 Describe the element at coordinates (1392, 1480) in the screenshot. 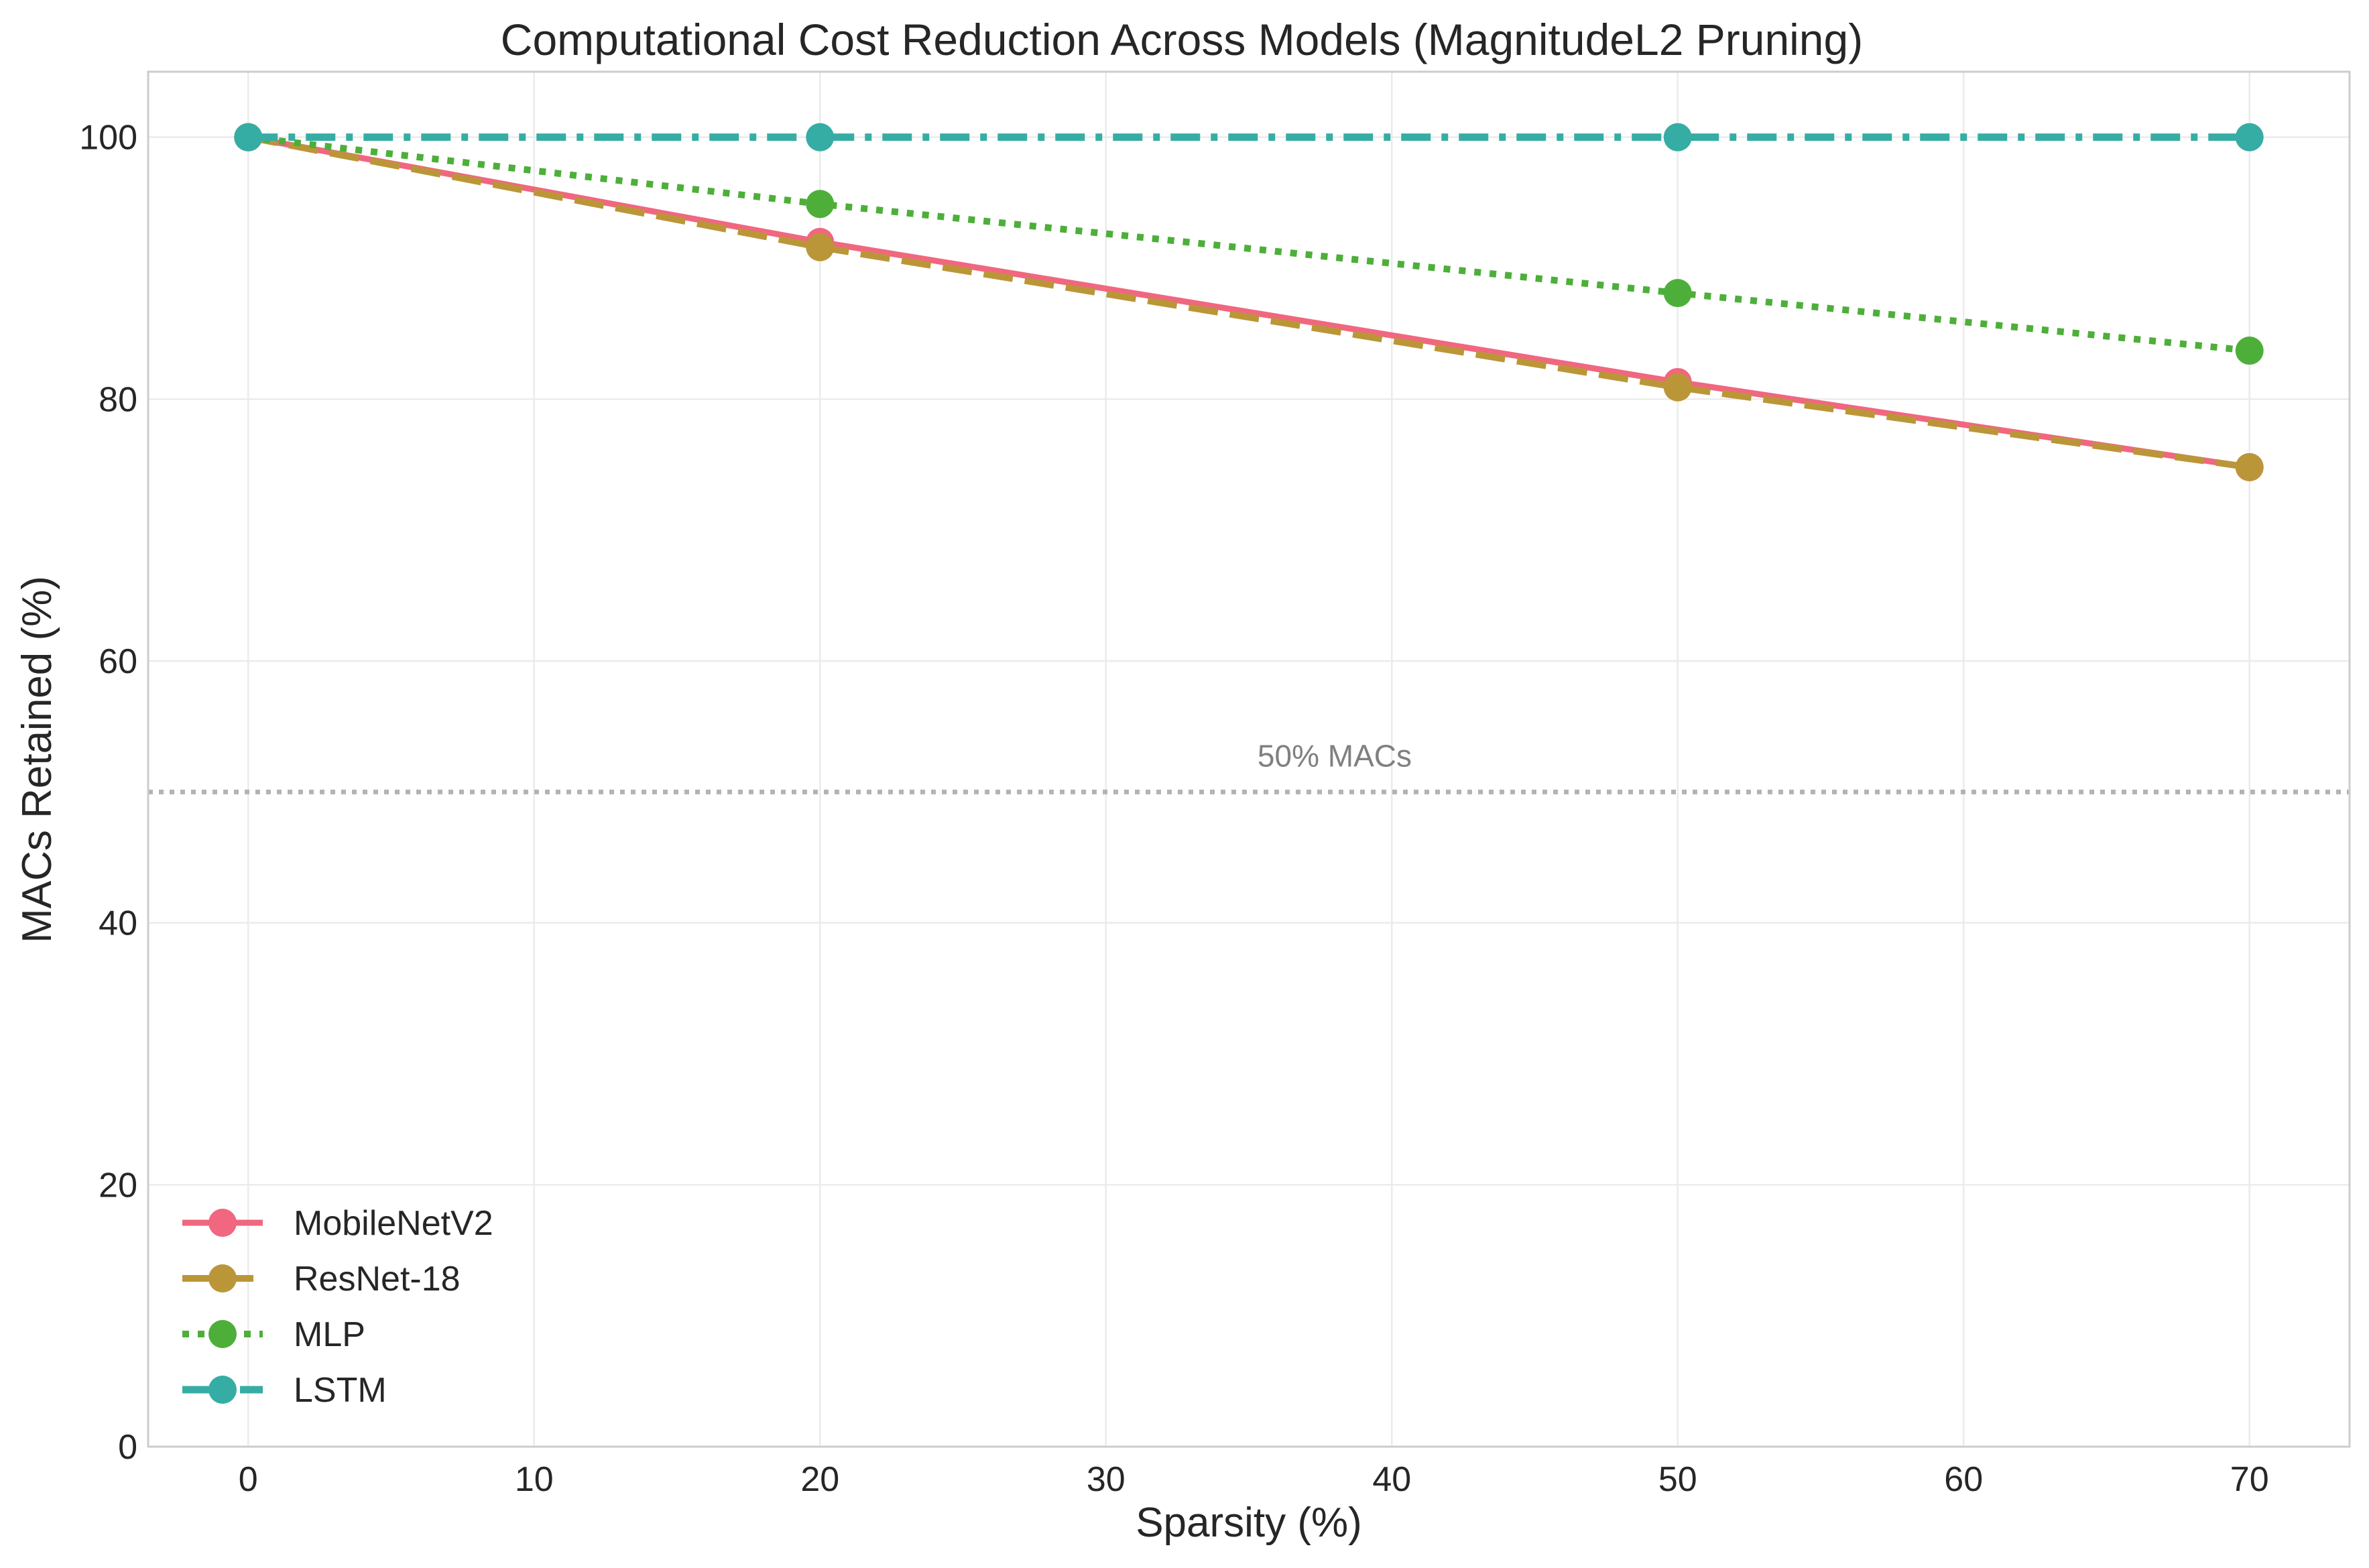

I see `x-tick-label-4: 40` at that location.